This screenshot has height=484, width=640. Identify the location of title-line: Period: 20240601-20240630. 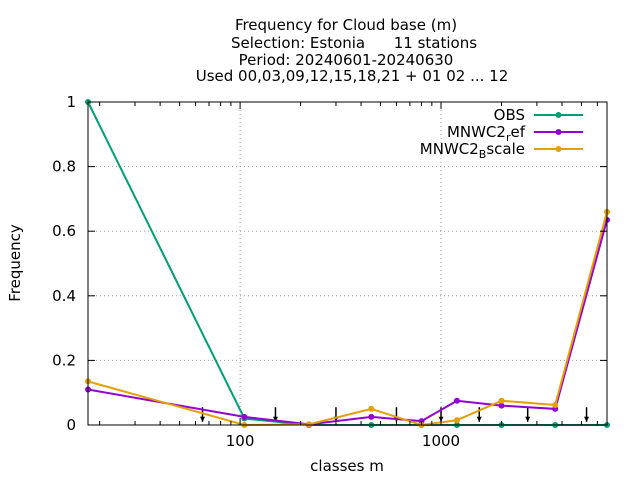
(346, 60).